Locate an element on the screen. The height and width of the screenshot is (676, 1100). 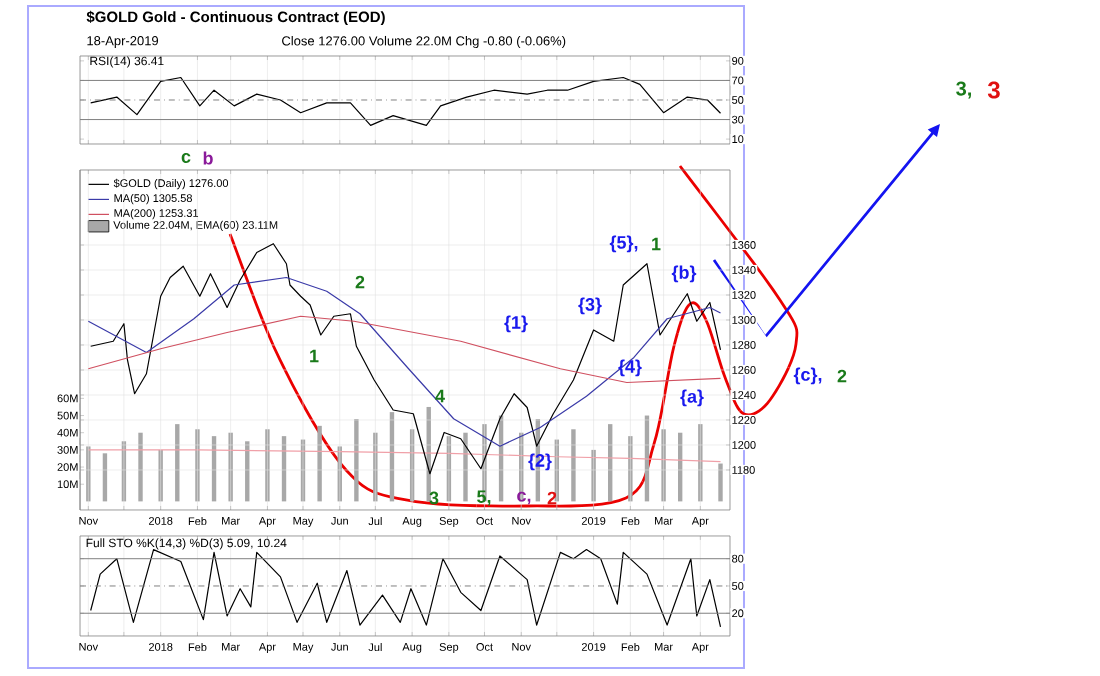
annotation: 4 is located at coordinates (440, 396).